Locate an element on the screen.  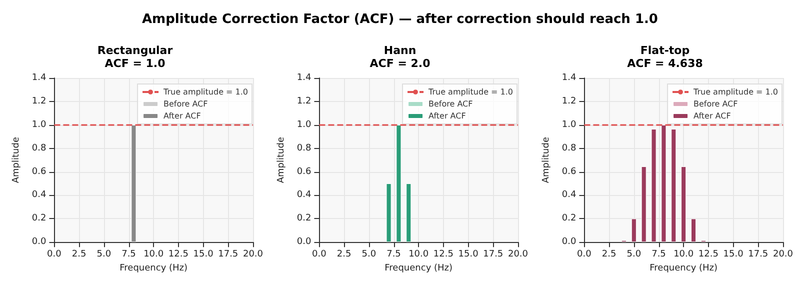
text: Amplitude Correction Factor (ACF) — after correction should reach 1.0 is located at coordinates (400, 19).